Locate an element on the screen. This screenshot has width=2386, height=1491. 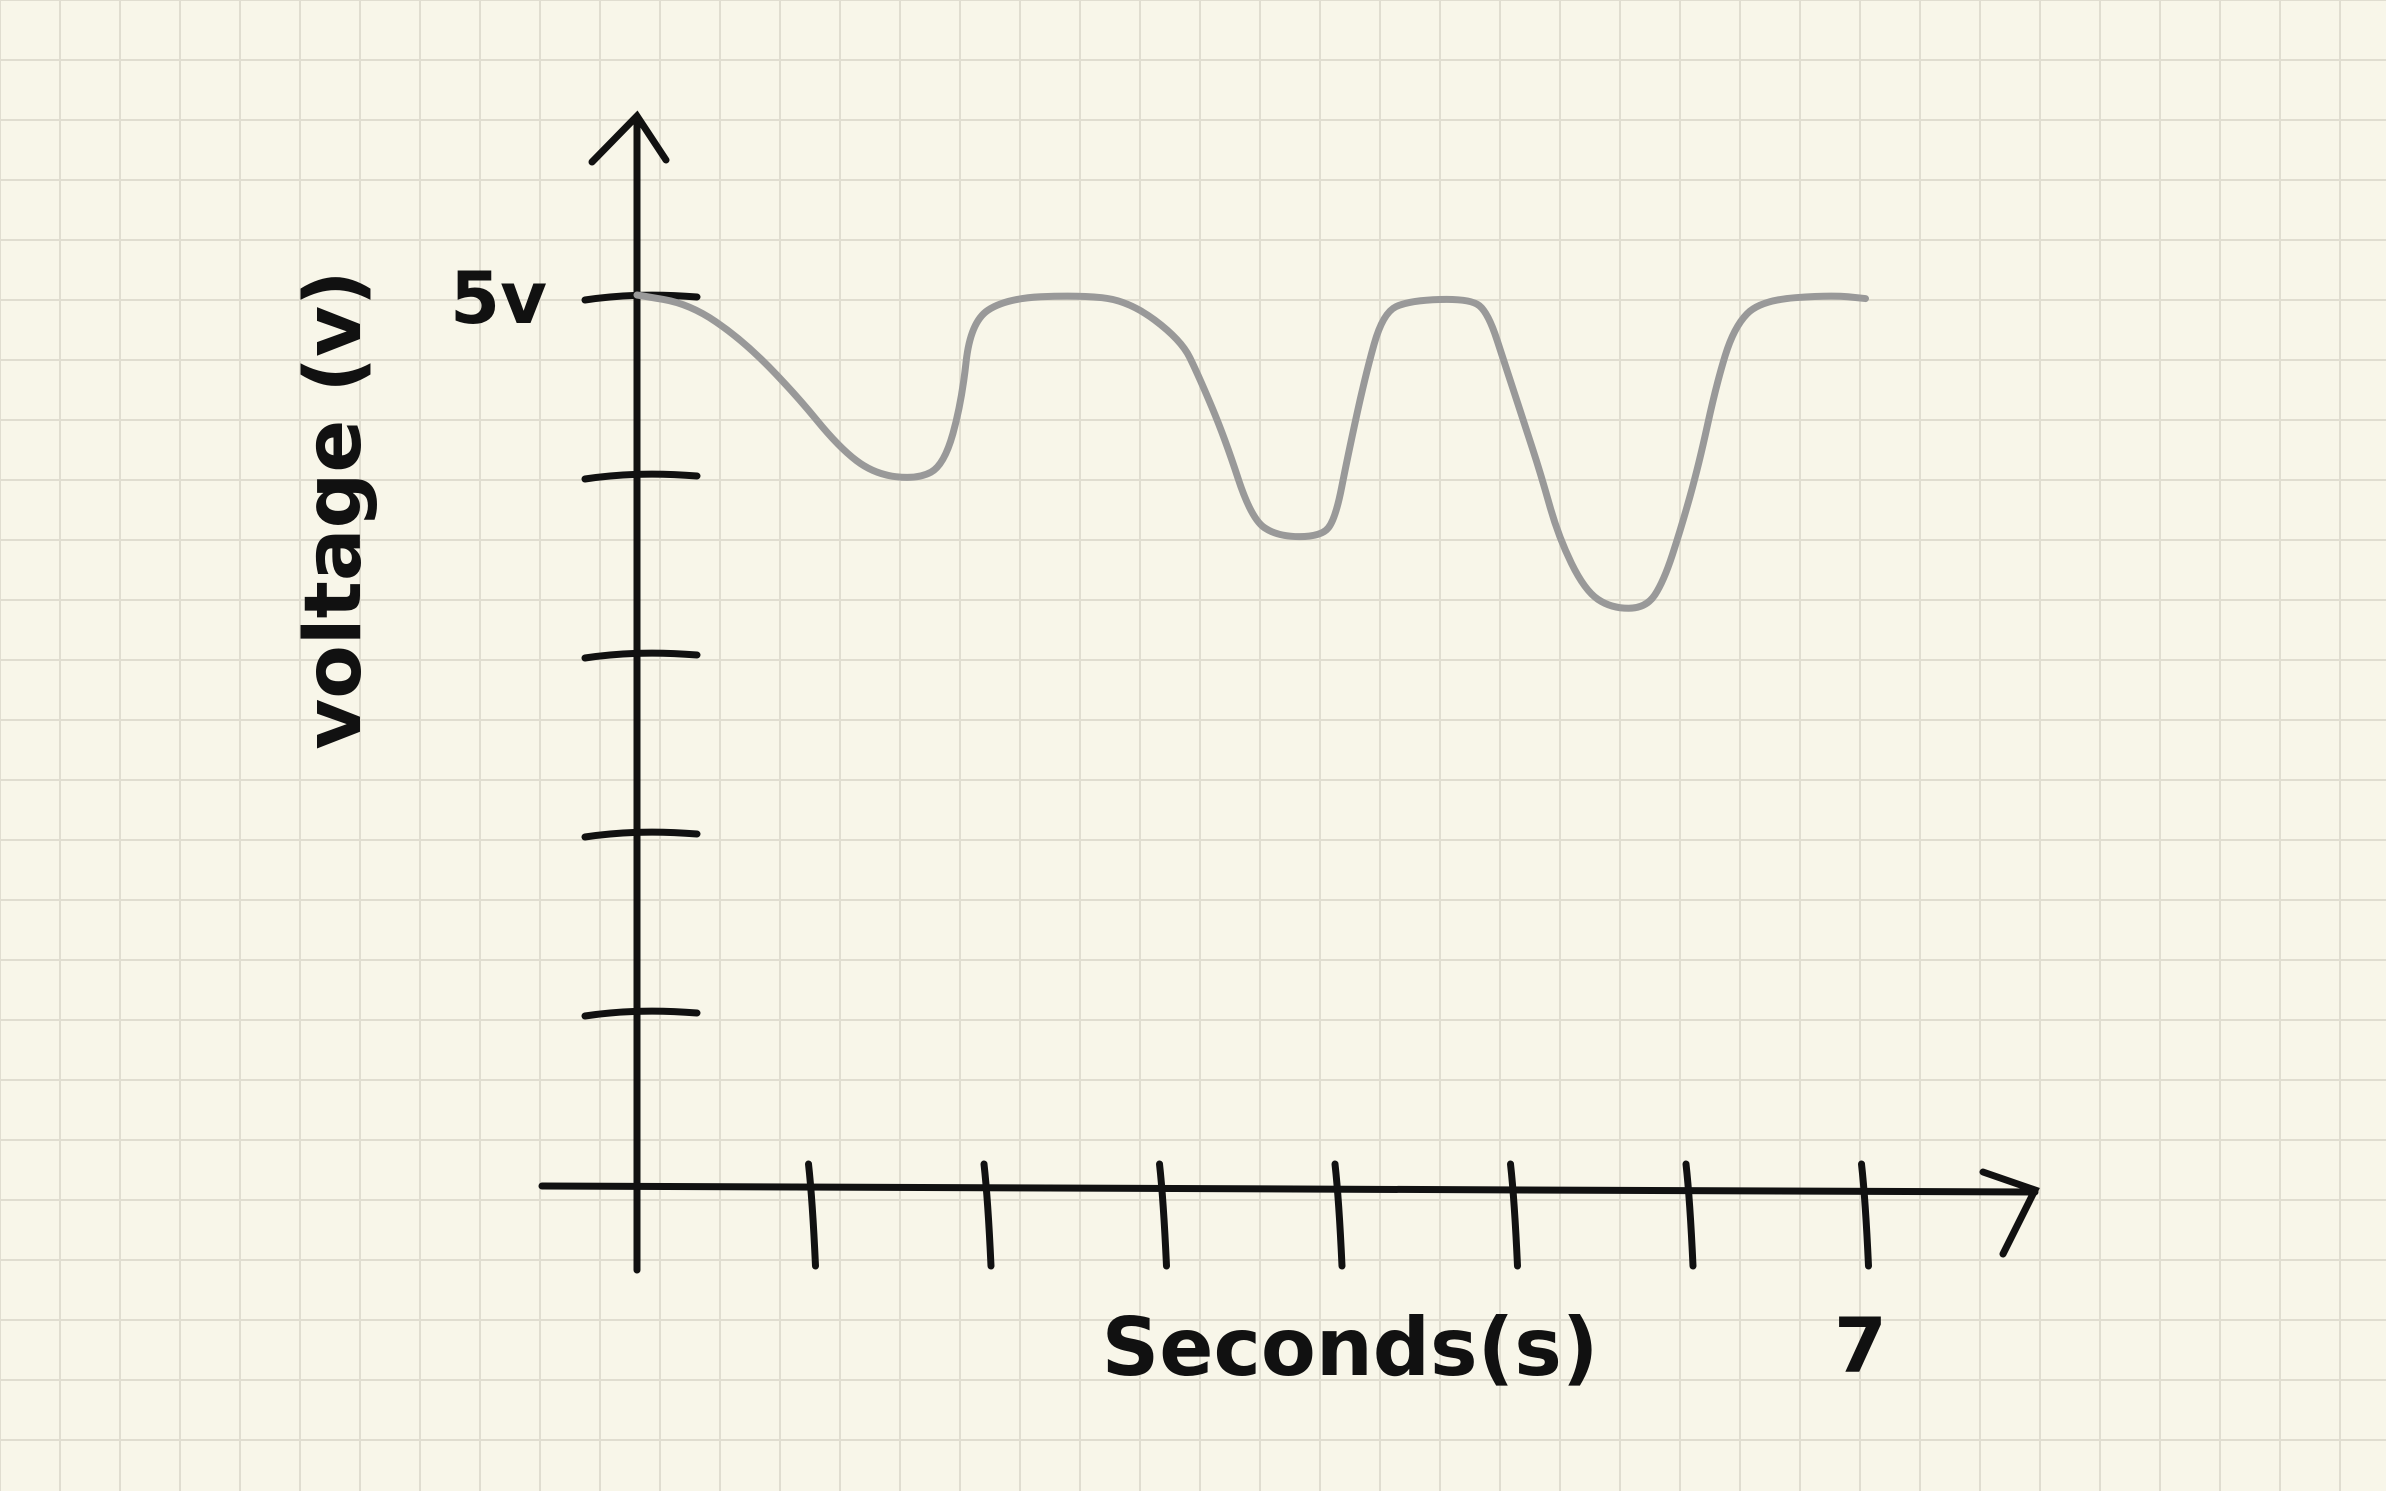
x-ticks is located at coordinates (1338, 1215).